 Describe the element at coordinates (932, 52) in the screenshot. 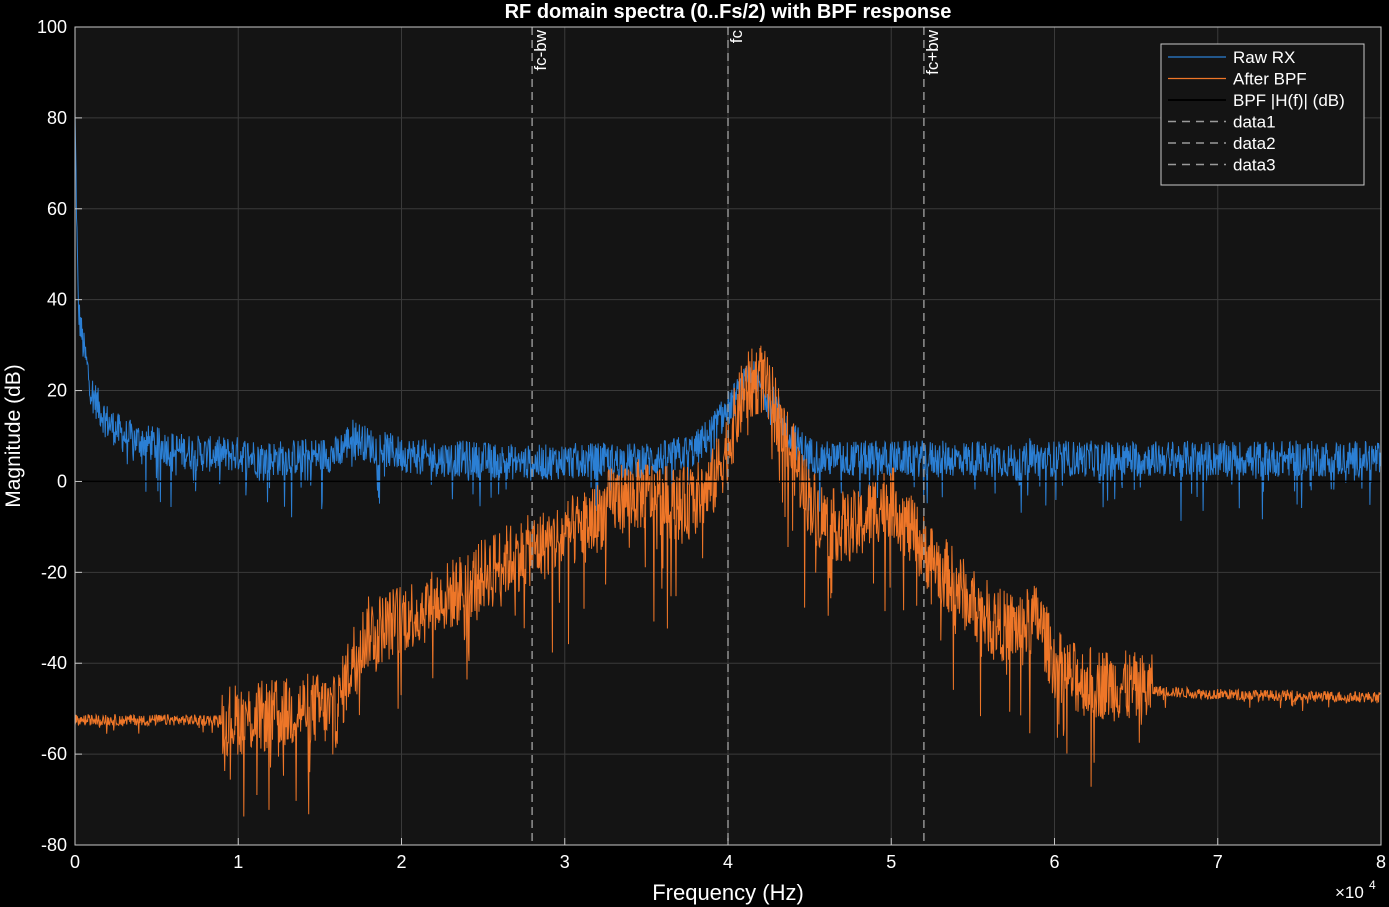

I see `marker-data3-label: fc+bw` at that location.